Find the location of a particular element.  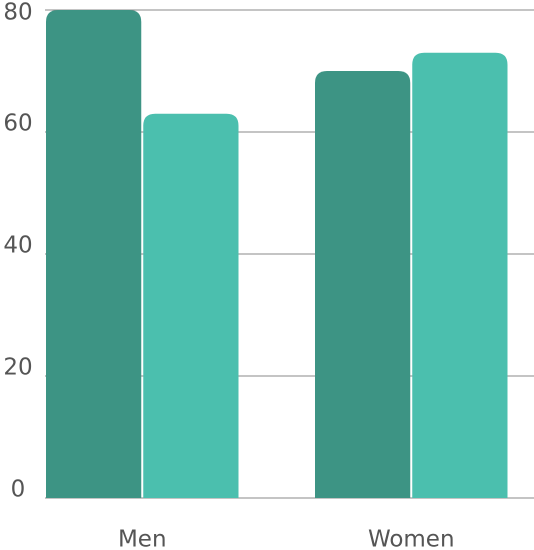

y-tick-label: 20 is located at coordinates (17, 368).